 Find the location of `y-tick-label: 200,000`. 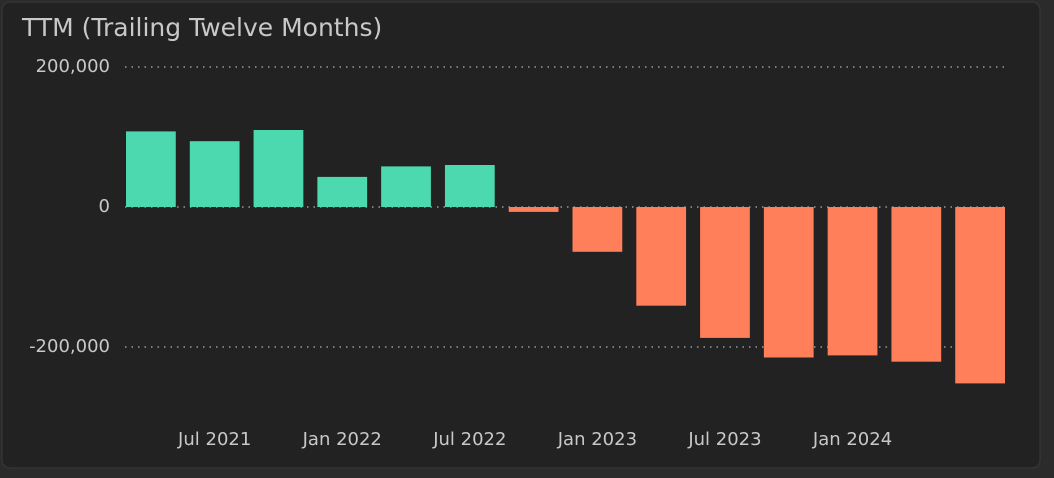

y-tick-label: 200,000 is located at coordinates (73, 66).